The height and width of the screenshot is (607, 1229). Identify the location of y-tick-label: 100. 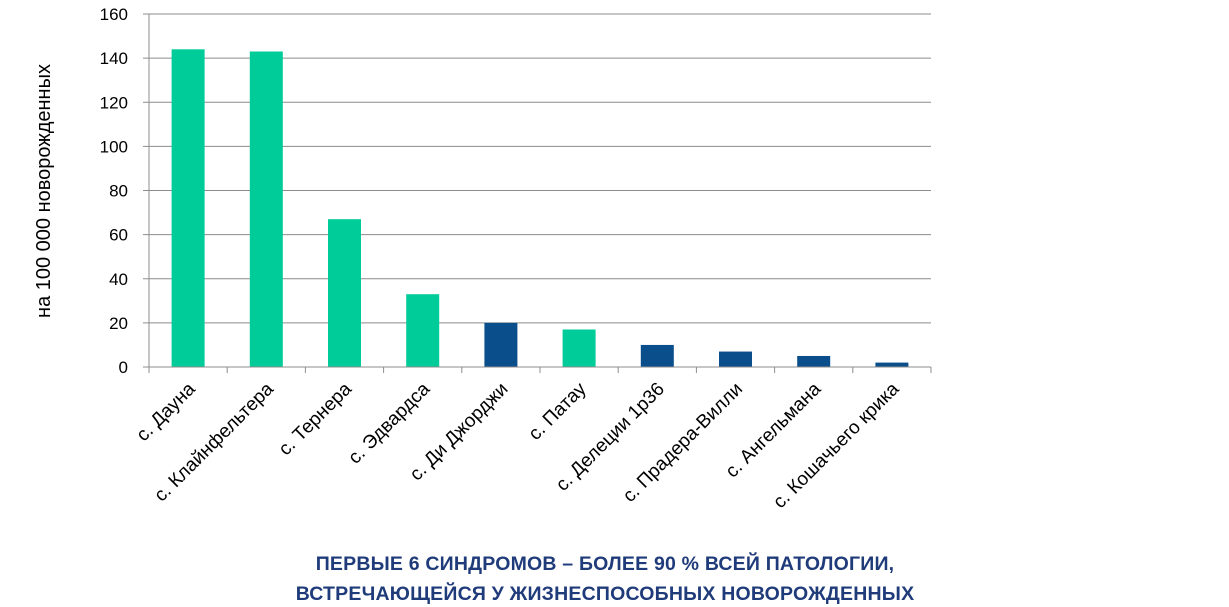
(114, 146).